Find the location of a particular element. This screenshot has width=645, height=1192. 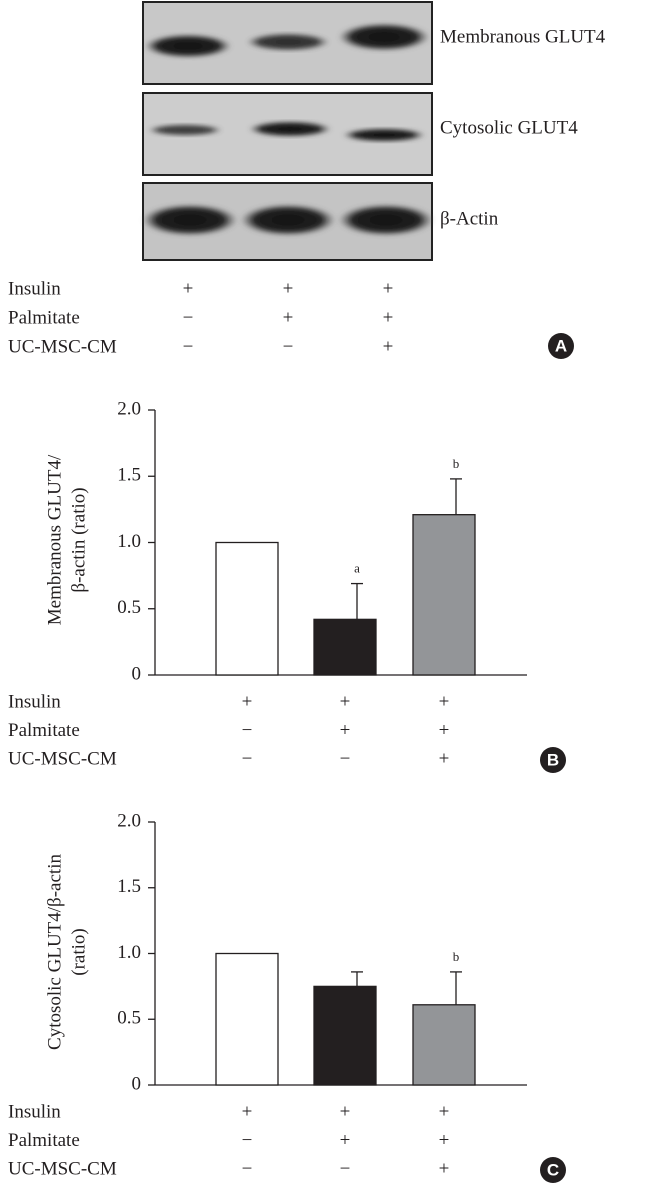

blot-label: Cytosolic GLUT4 is located at coordinates (509, 127).